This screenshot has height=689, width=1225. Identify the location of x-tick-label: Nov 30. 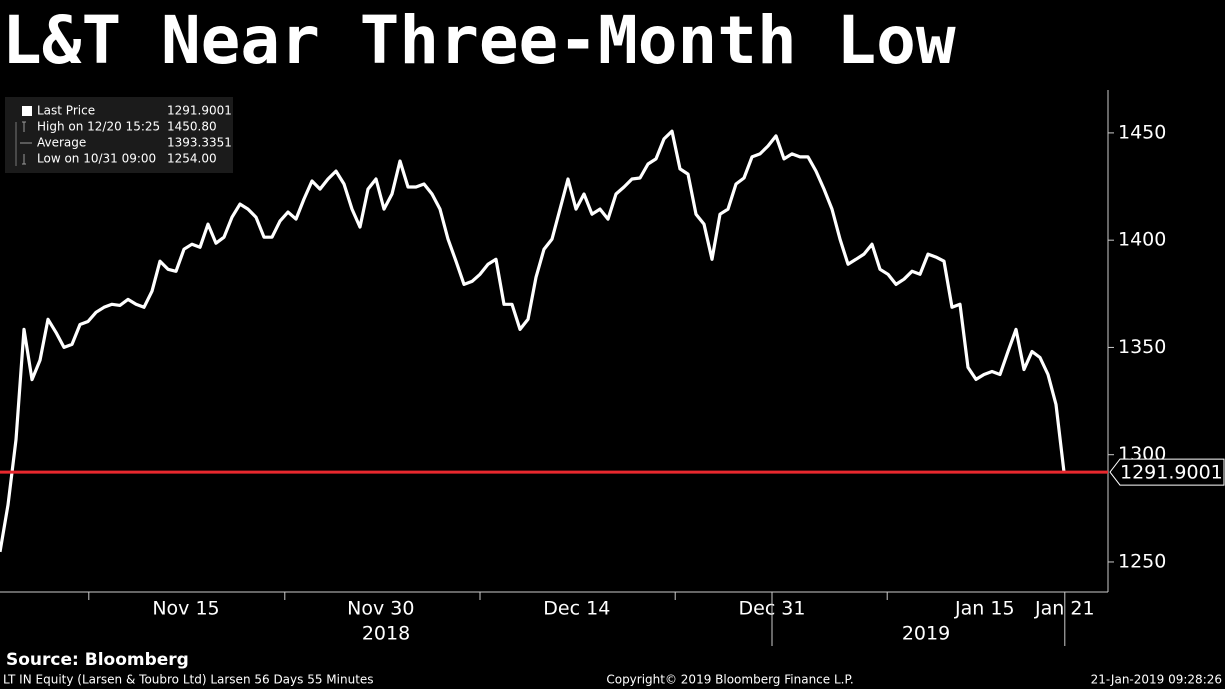
(380, 609).